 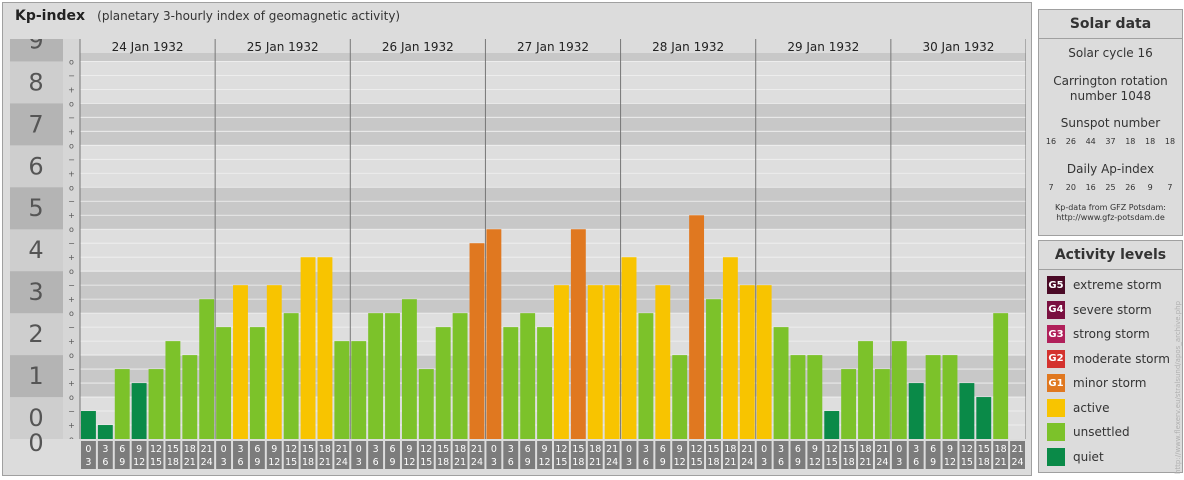 What do you see at coordinates (50, 16) in the screenshot?
I see `chart-title: Kp-index` at bounding box center [50, 16].